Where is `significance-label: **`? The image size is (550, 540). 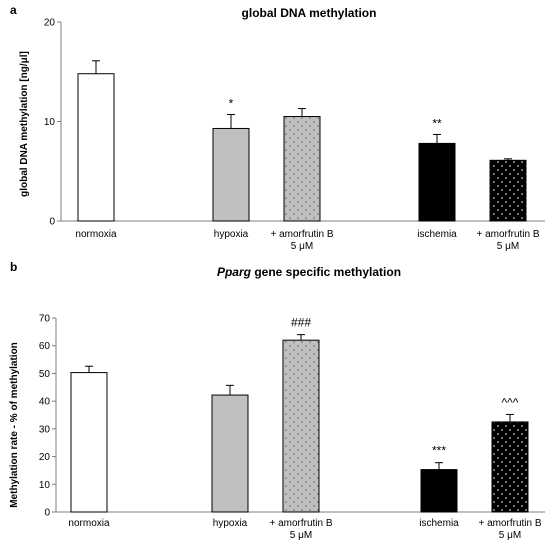
significance-label: ** is located at coordinates (437, 123).